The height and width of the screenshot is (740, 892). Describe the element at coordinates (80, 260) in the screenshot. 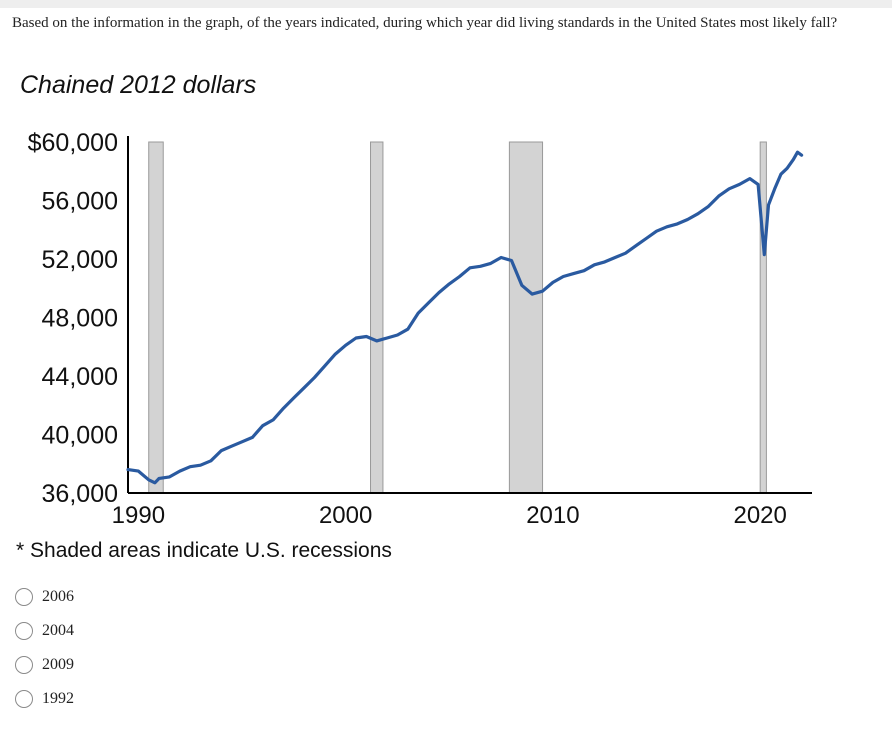

I see `y-tick-label: 52,000` at that location.